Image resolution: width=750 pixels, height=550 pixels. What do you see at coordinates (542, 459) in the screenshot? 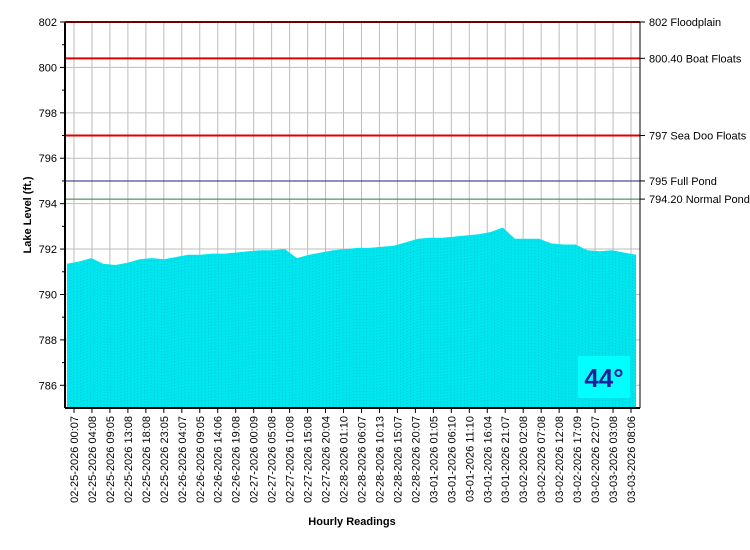
I see `x-tick-label: 03-02-2026 07:08` at bounding box center [542, 459].